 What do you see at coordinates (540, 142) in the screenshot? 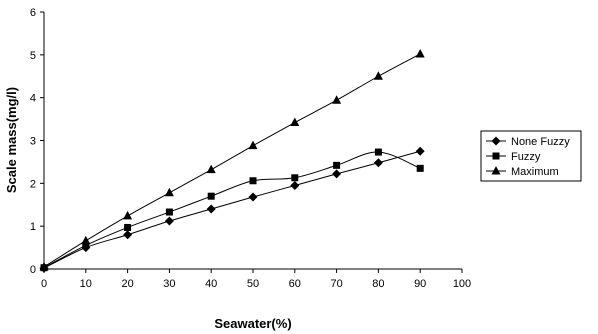
I see `legend-label-none-fuzzy: None Fuzzy` at bounding box center [540, 142].